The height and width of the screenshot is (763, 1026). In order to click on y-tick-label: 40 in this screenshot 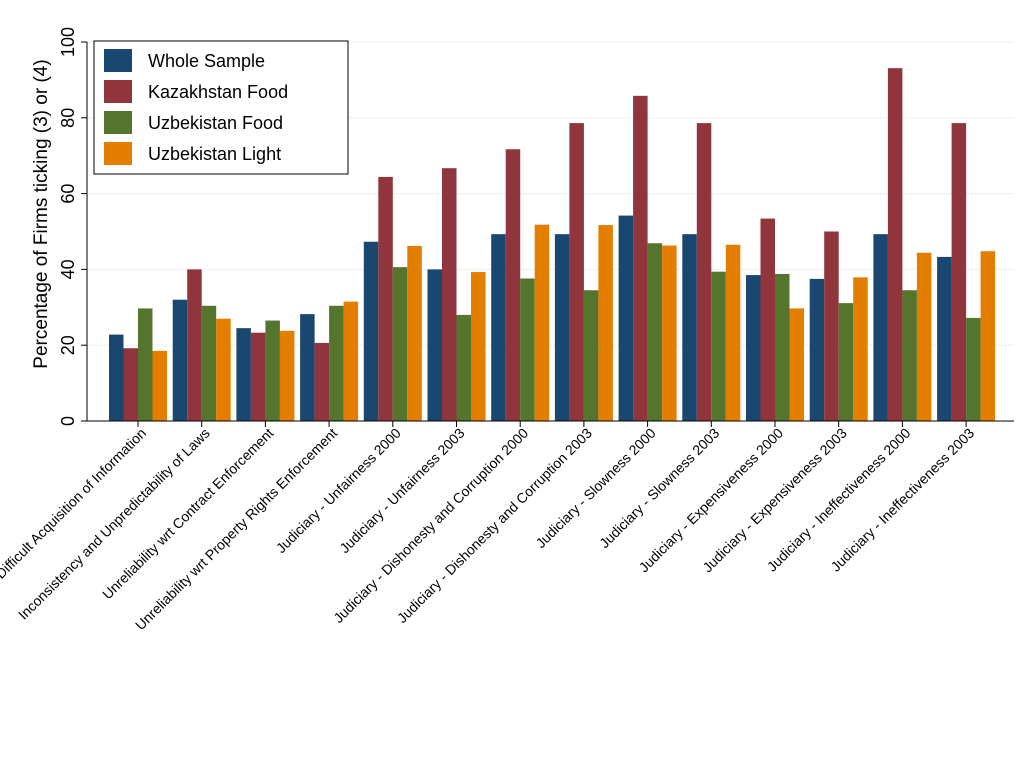, I will do `click(68, 269)`.